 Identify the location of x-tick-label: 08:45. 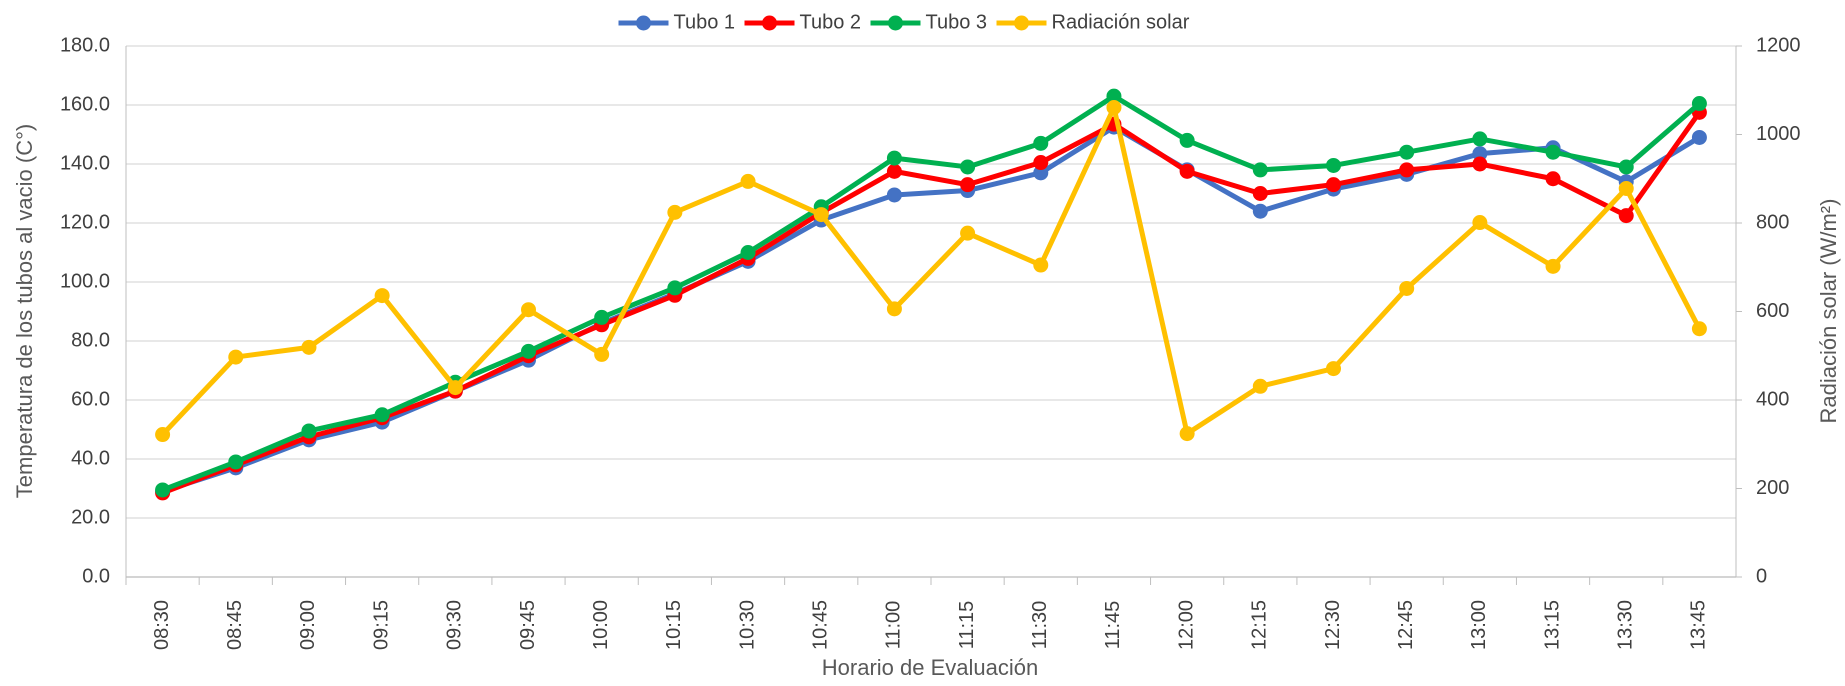
(235, 625).